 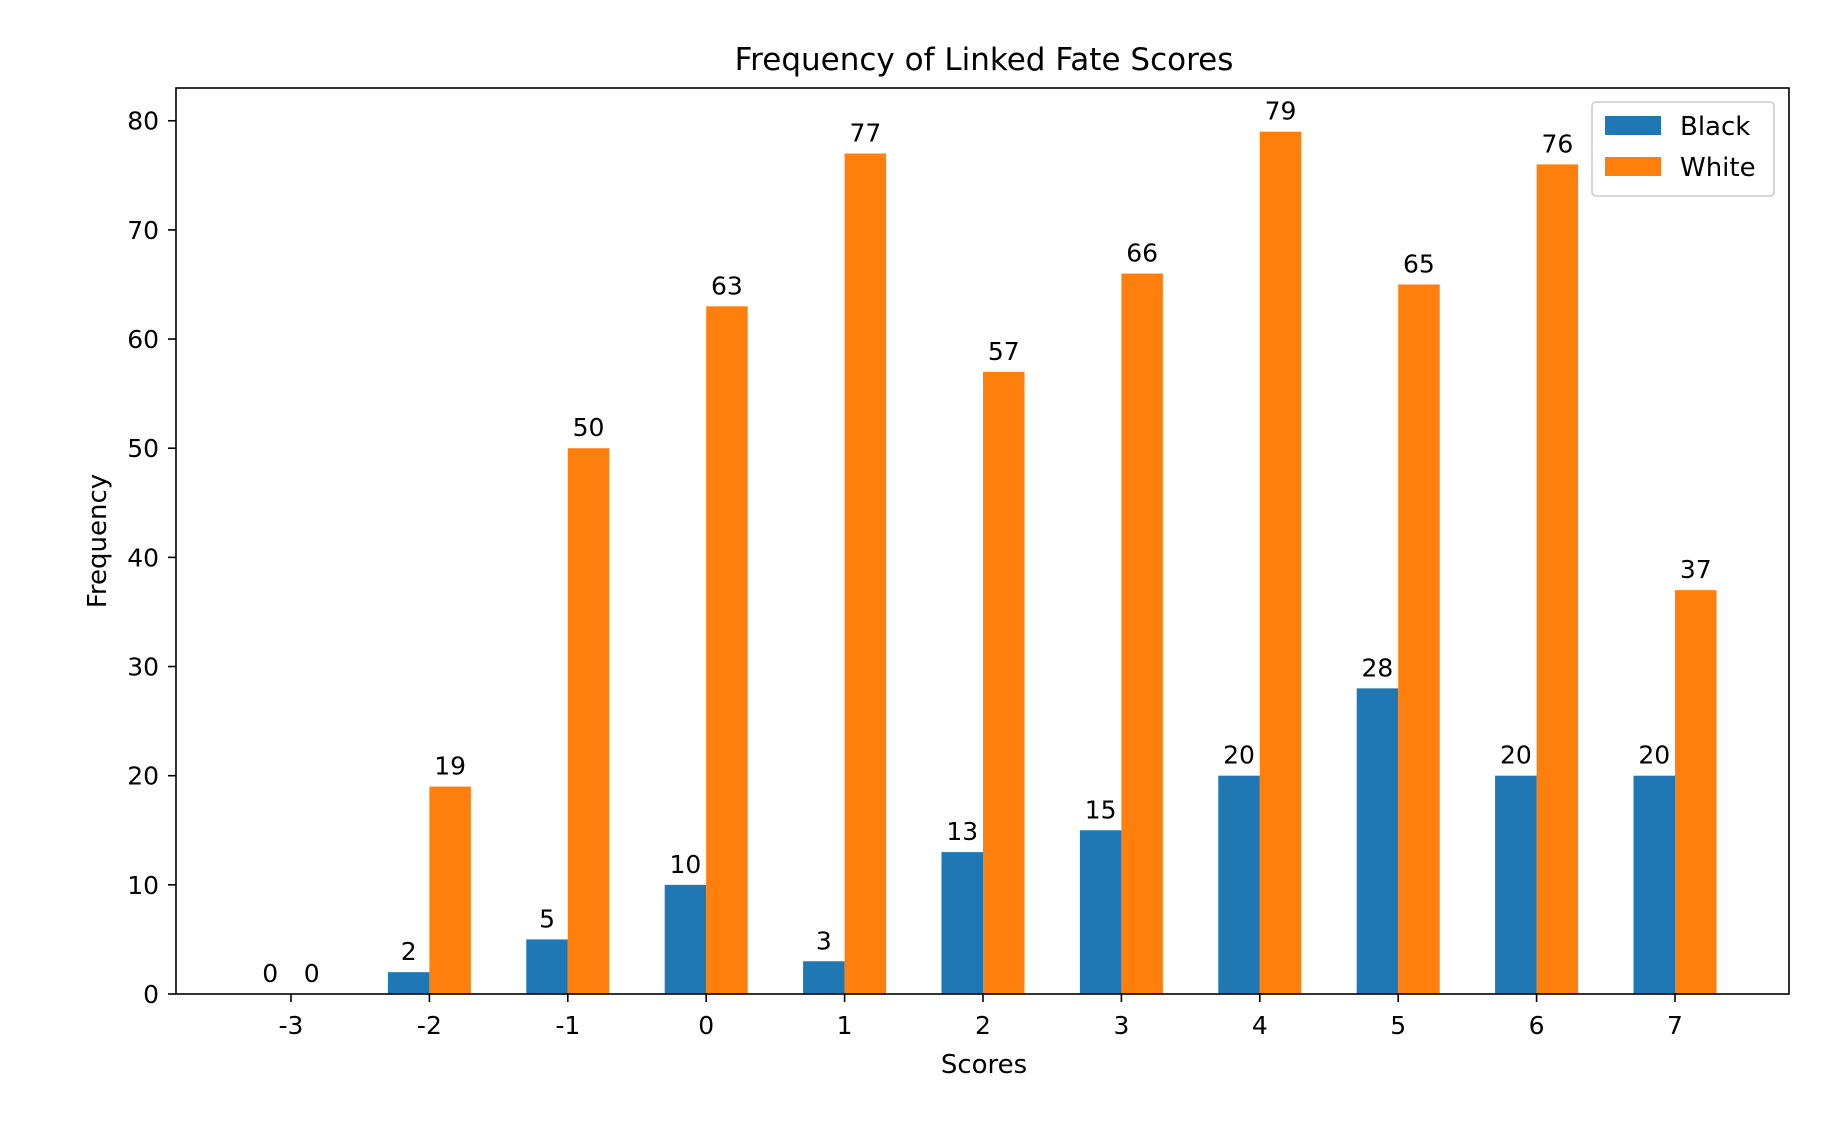 What do you see at coordinates (408, 983) in the screenshot?
I see `bar-black--2` at bounding box center [408, 983].